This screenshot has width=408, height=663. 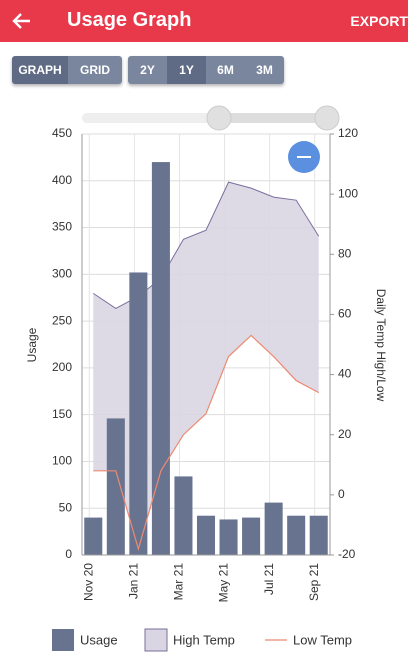 I want to click on zoom-out-button, so click(x=304, y=157).